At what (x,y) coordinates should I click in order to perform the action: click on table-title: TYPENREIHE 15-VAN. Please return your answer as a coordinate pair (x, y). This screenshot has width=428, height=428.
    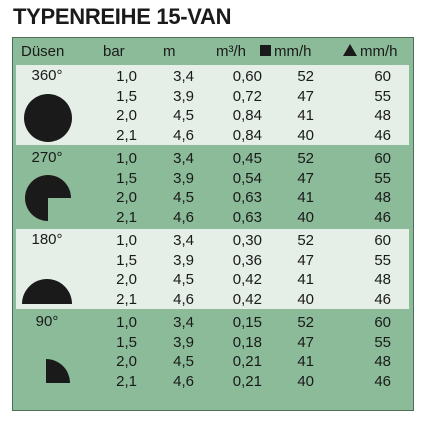
    Looking at the image, I should click on (122, 16).